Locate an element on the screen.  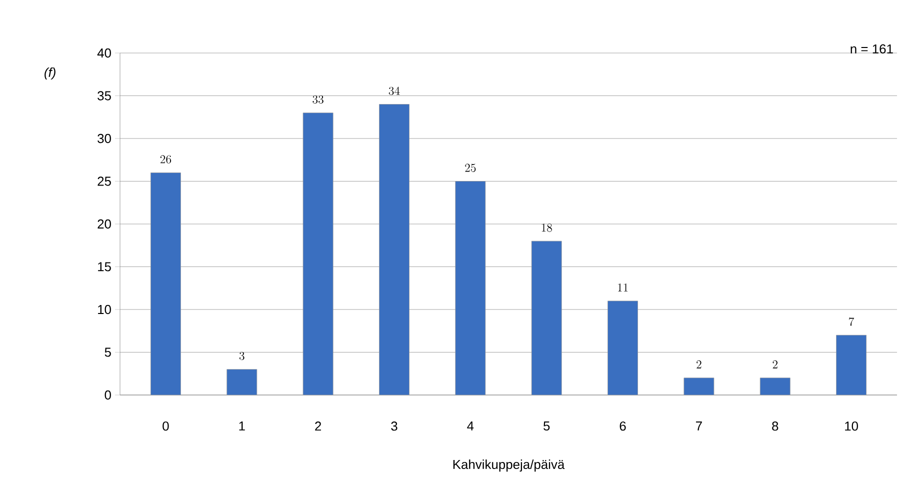
x-tick-label: 1 is located at coordinates (242, 426).